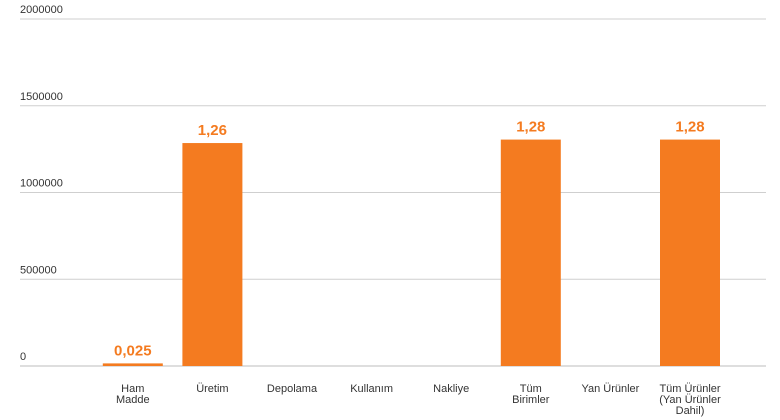 The width and height of the screenshot is (780, 420). Describe the element at coordinates (212, 130) in the screenshot. I see `data-label: 1,26` at that location.